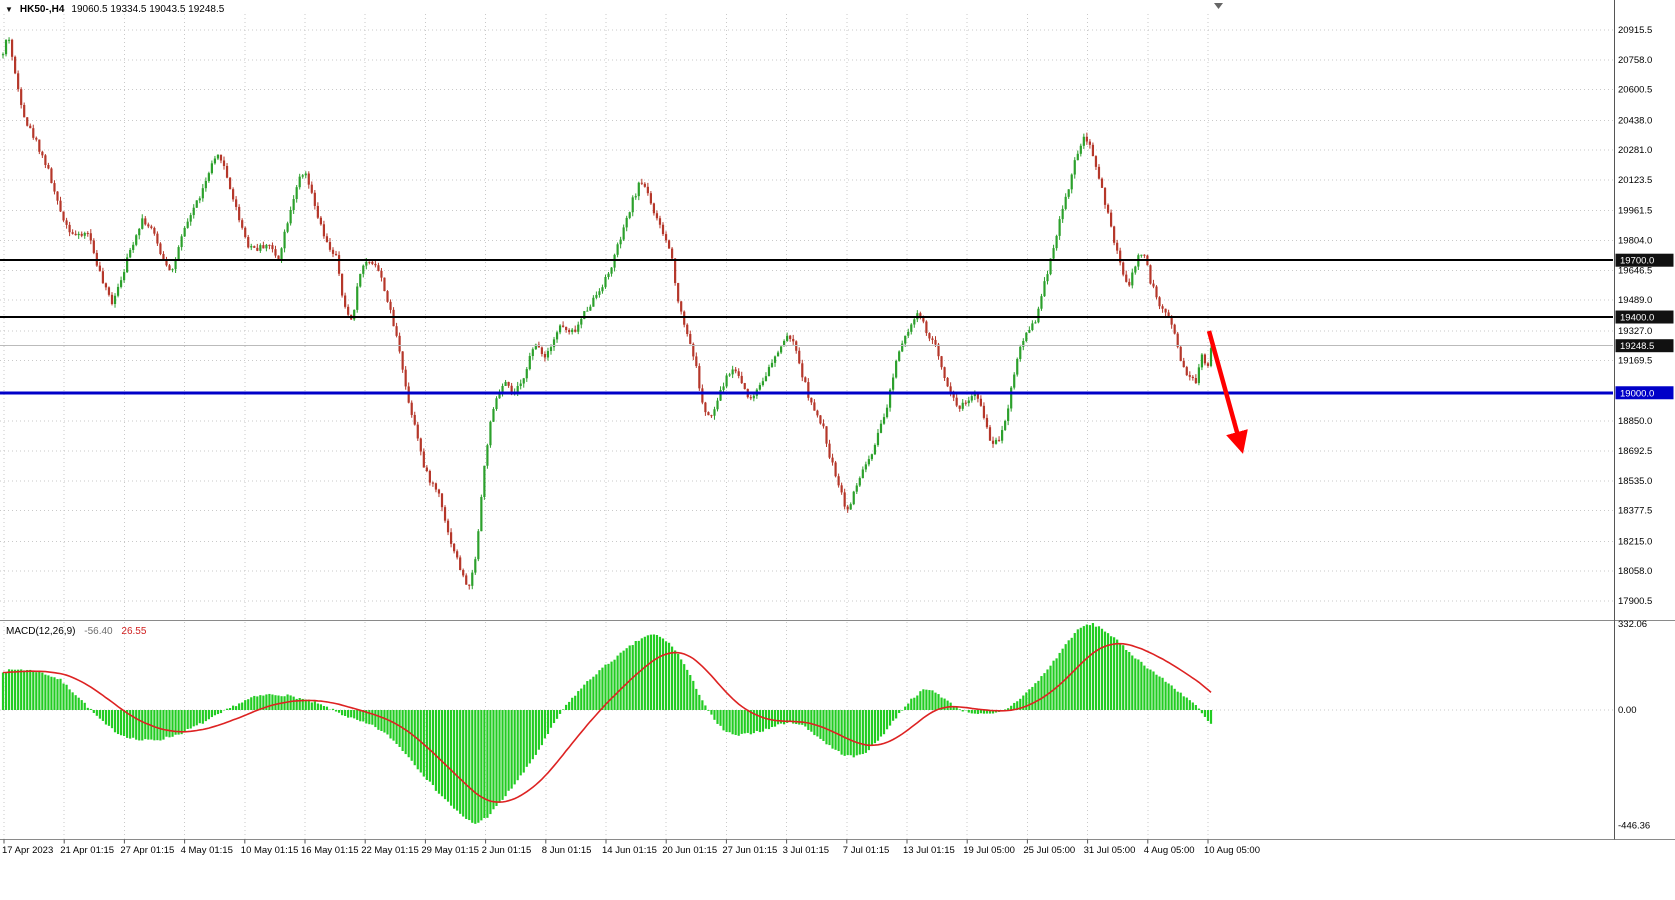 This screenshot has width=1675, height=900. I want to click on macd-signal-value: 26.55, so click(134, 631).